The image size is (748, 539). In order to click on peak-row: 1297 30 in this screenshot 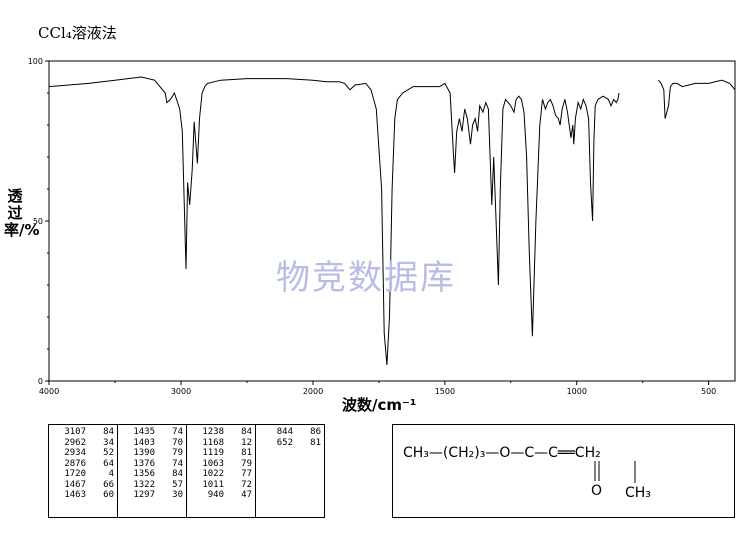, I will do `click(152, 495)`.